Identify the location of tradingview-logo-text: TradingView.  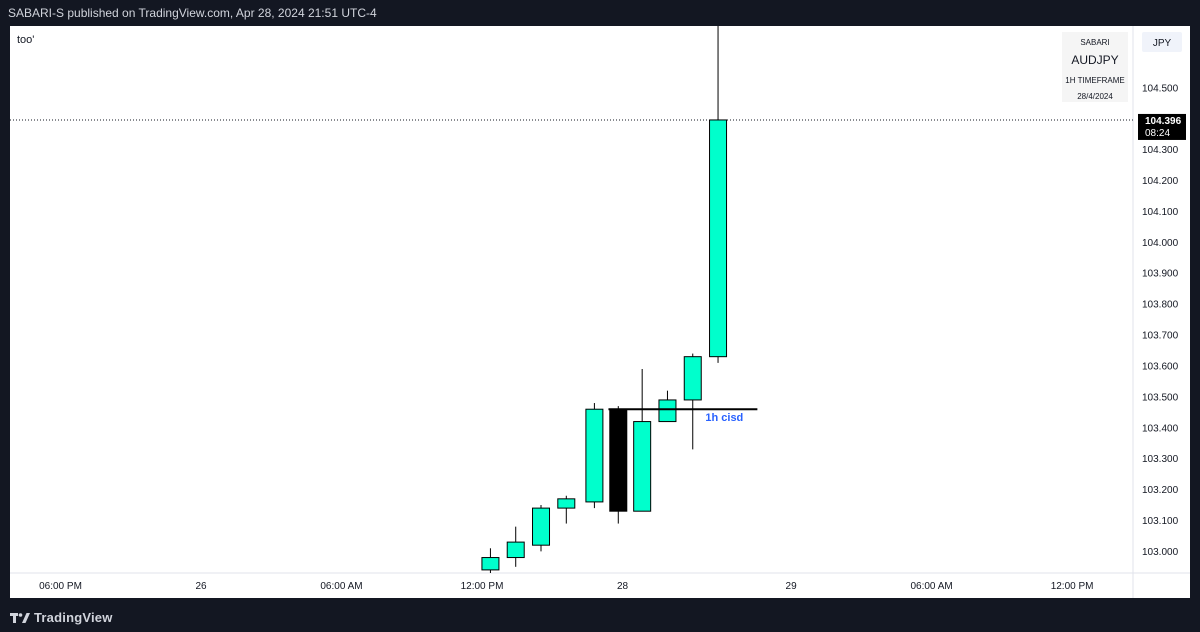
(73, 617).